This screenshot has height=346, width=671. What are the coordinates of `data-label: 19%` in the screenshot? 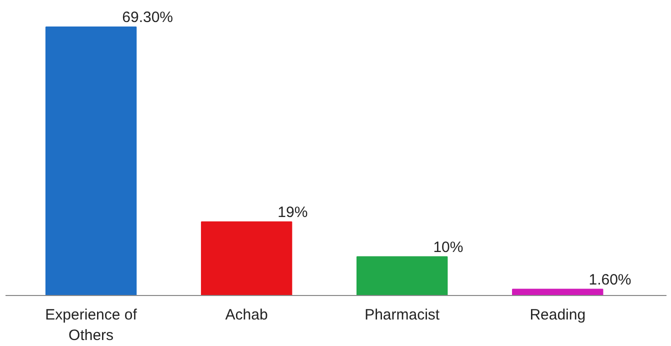 It's located at (293, 212).